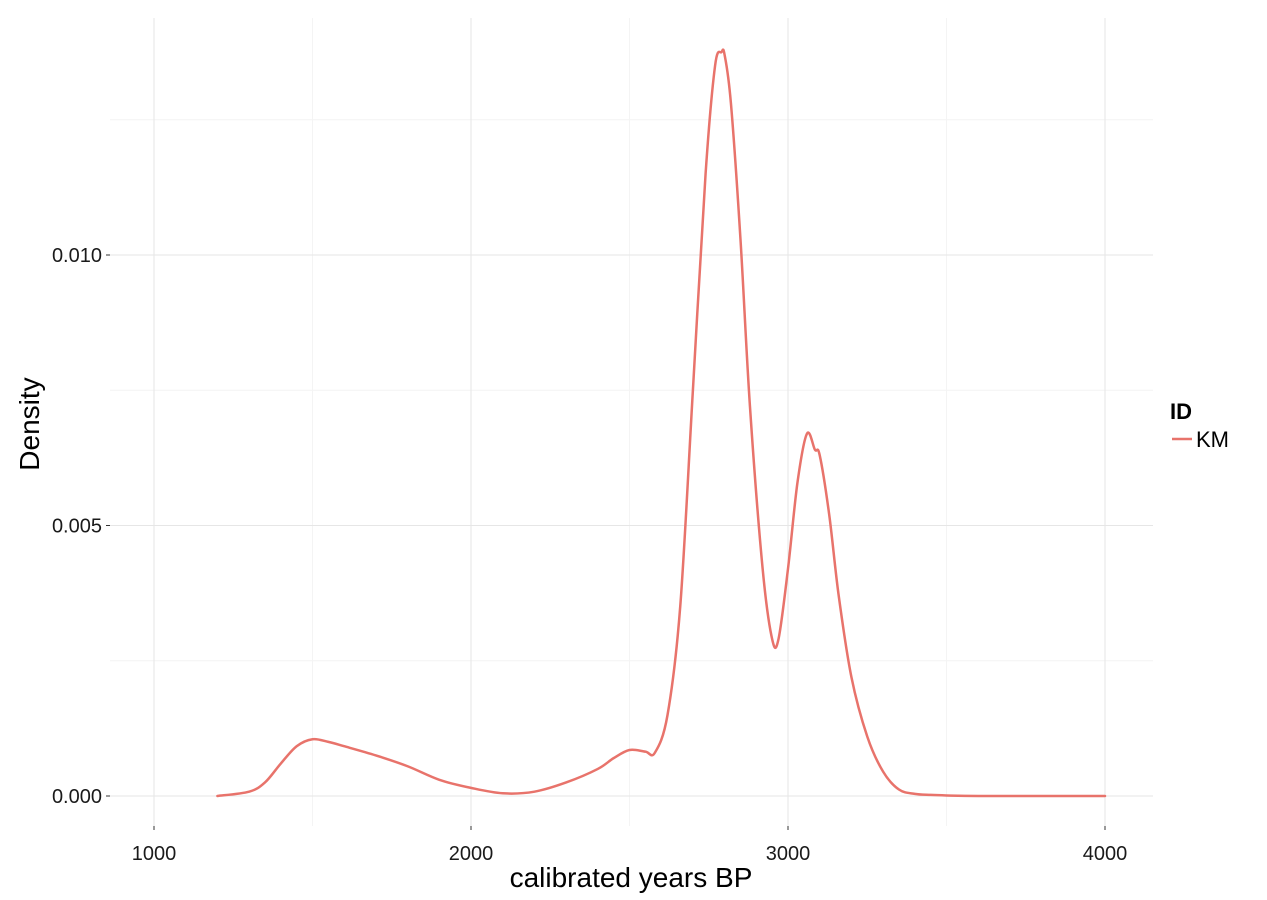 The height and width of the screenshot is (900, 1267). What do you see at coordinates (154, 854) in the screenshot?
I see `x-tick-label: 1000` at bounding box center [154, 854].